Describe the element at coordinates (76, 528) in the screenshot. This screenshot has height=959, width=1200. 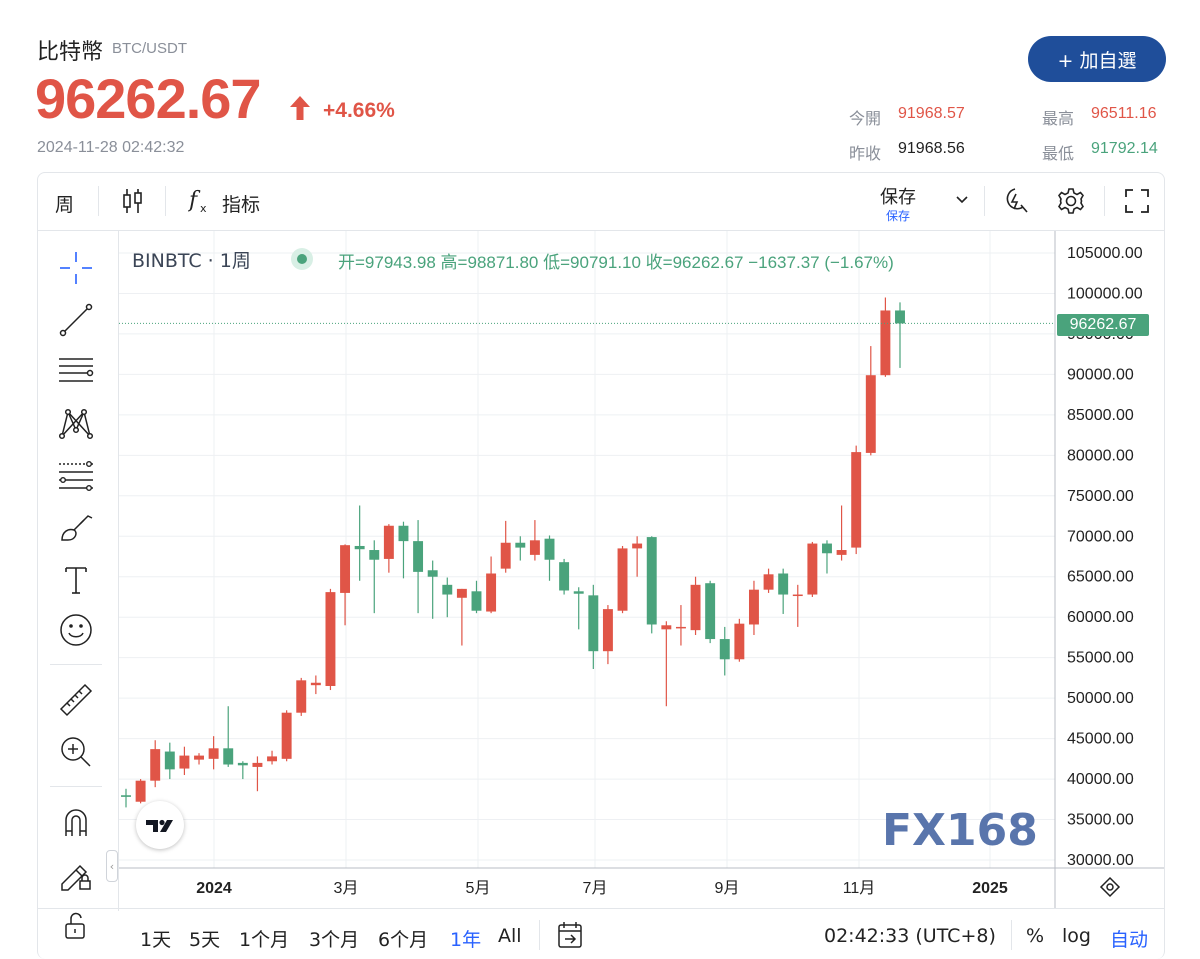
I see `brush-icon` at that location.